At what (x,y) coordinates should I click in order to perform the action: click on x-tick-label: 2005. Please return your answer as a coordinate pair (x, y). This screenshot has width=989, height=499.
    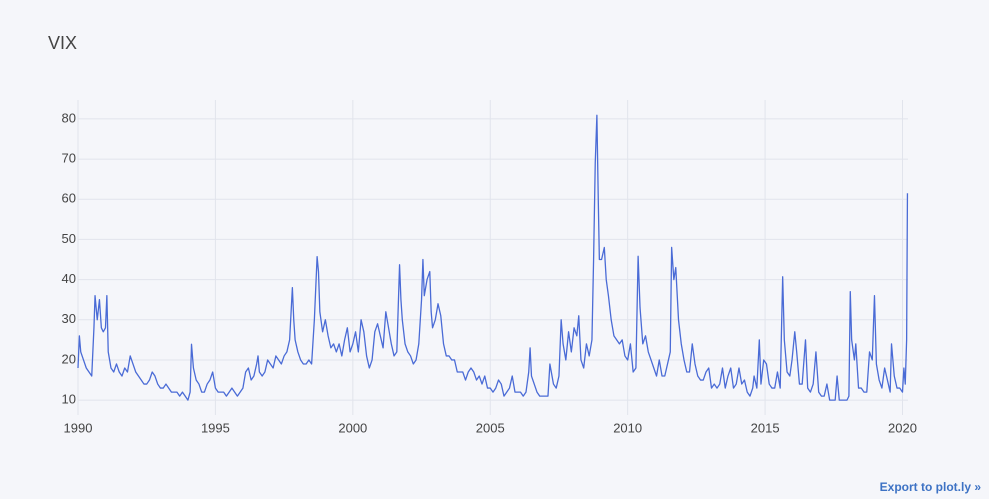
    Looking at the image, I should click on (490, 427).